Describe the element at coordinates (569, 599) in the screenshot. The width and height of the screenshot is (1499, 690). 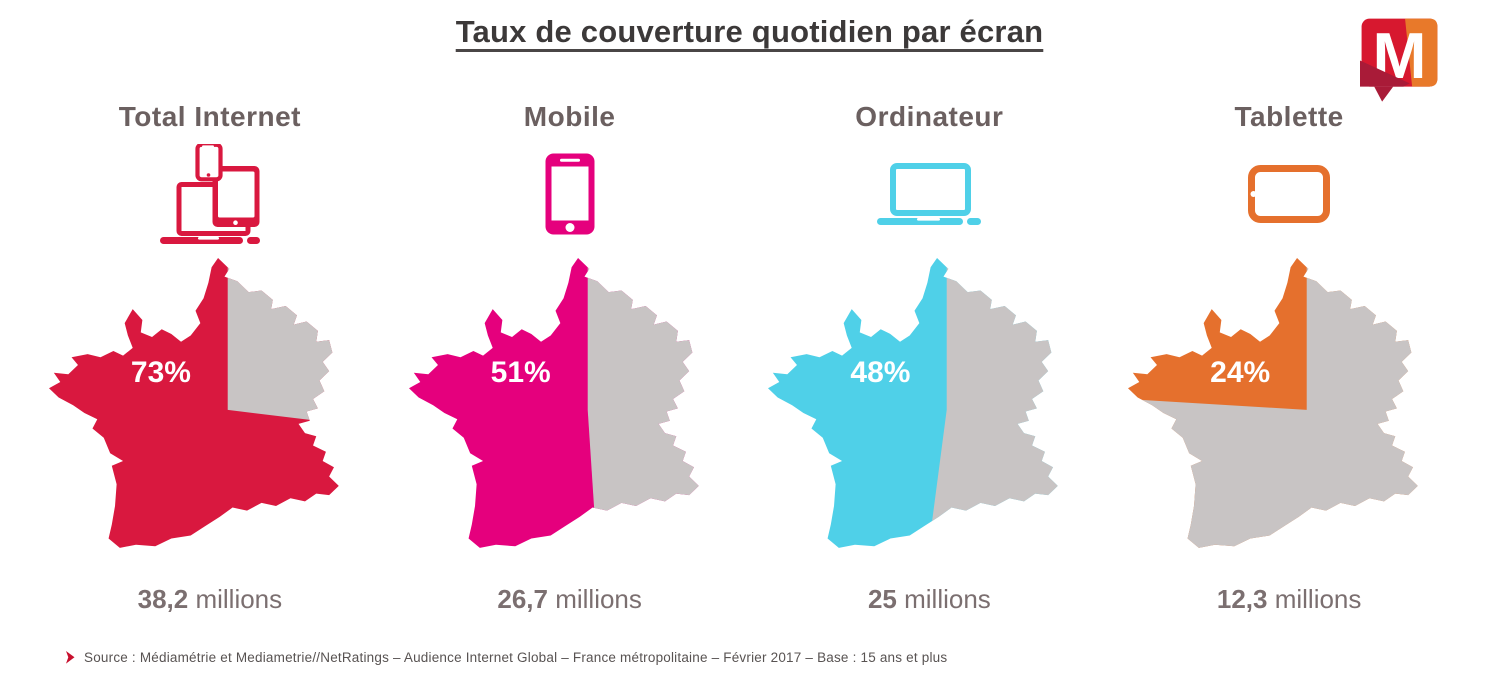
I see `audience-value: 26,7 millions` at that location.